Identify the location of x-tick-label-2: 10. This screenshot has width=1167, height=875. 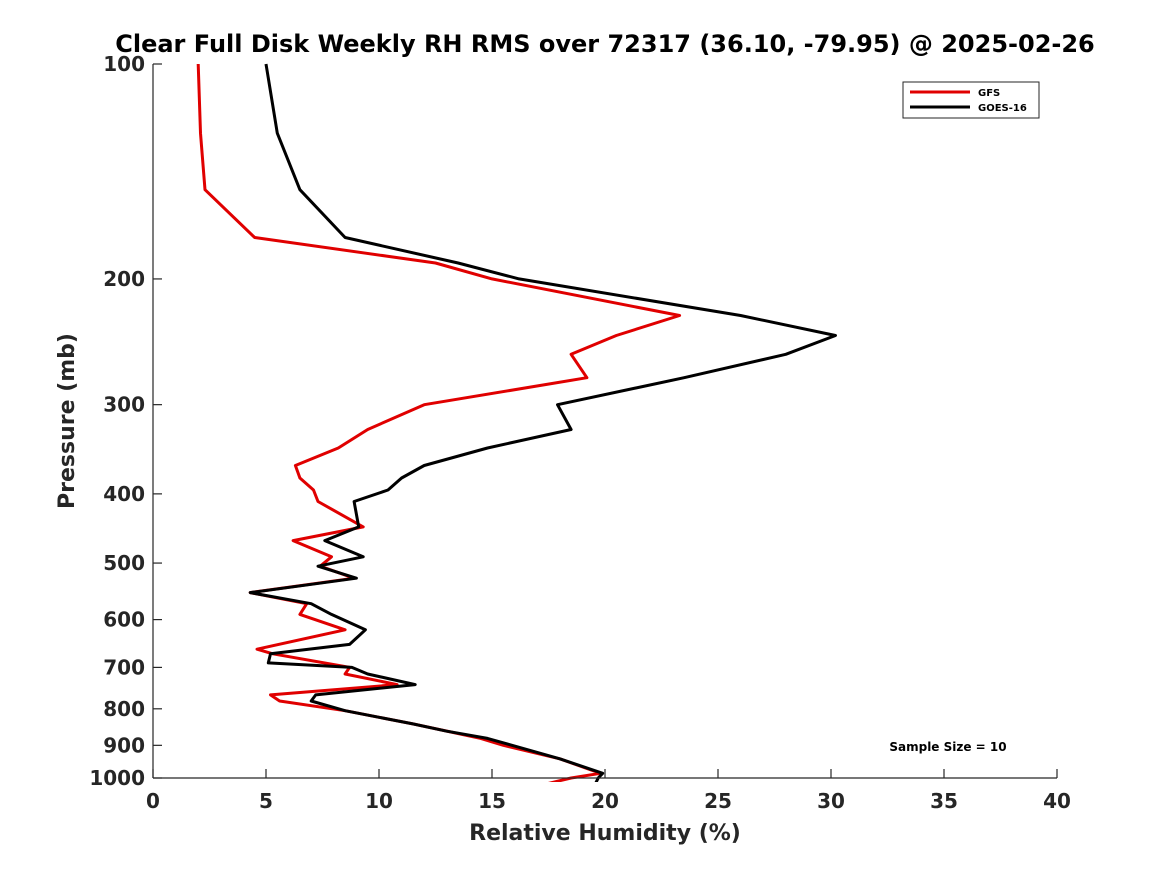
(379, 801).